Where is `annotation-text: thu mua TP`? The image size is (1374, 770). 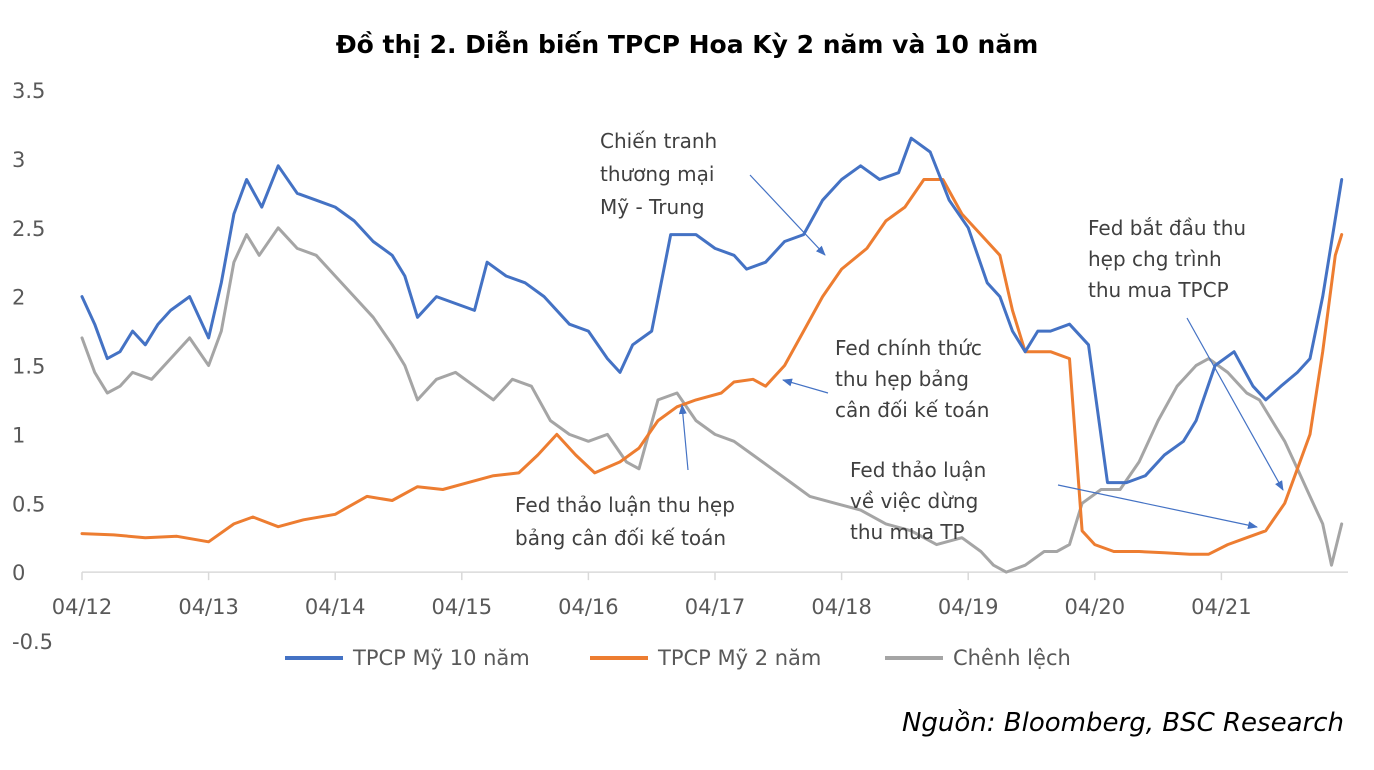
annotation-text: thu mua TP is located at coordinates (907, 532).